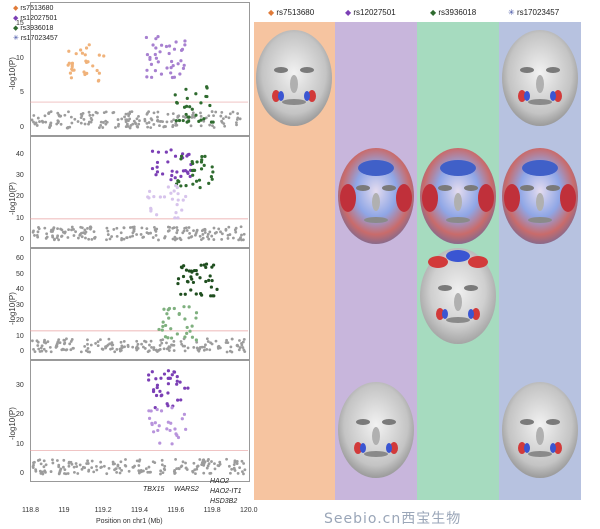  I want to click on y-tick-label: 5, so click(22, 93).